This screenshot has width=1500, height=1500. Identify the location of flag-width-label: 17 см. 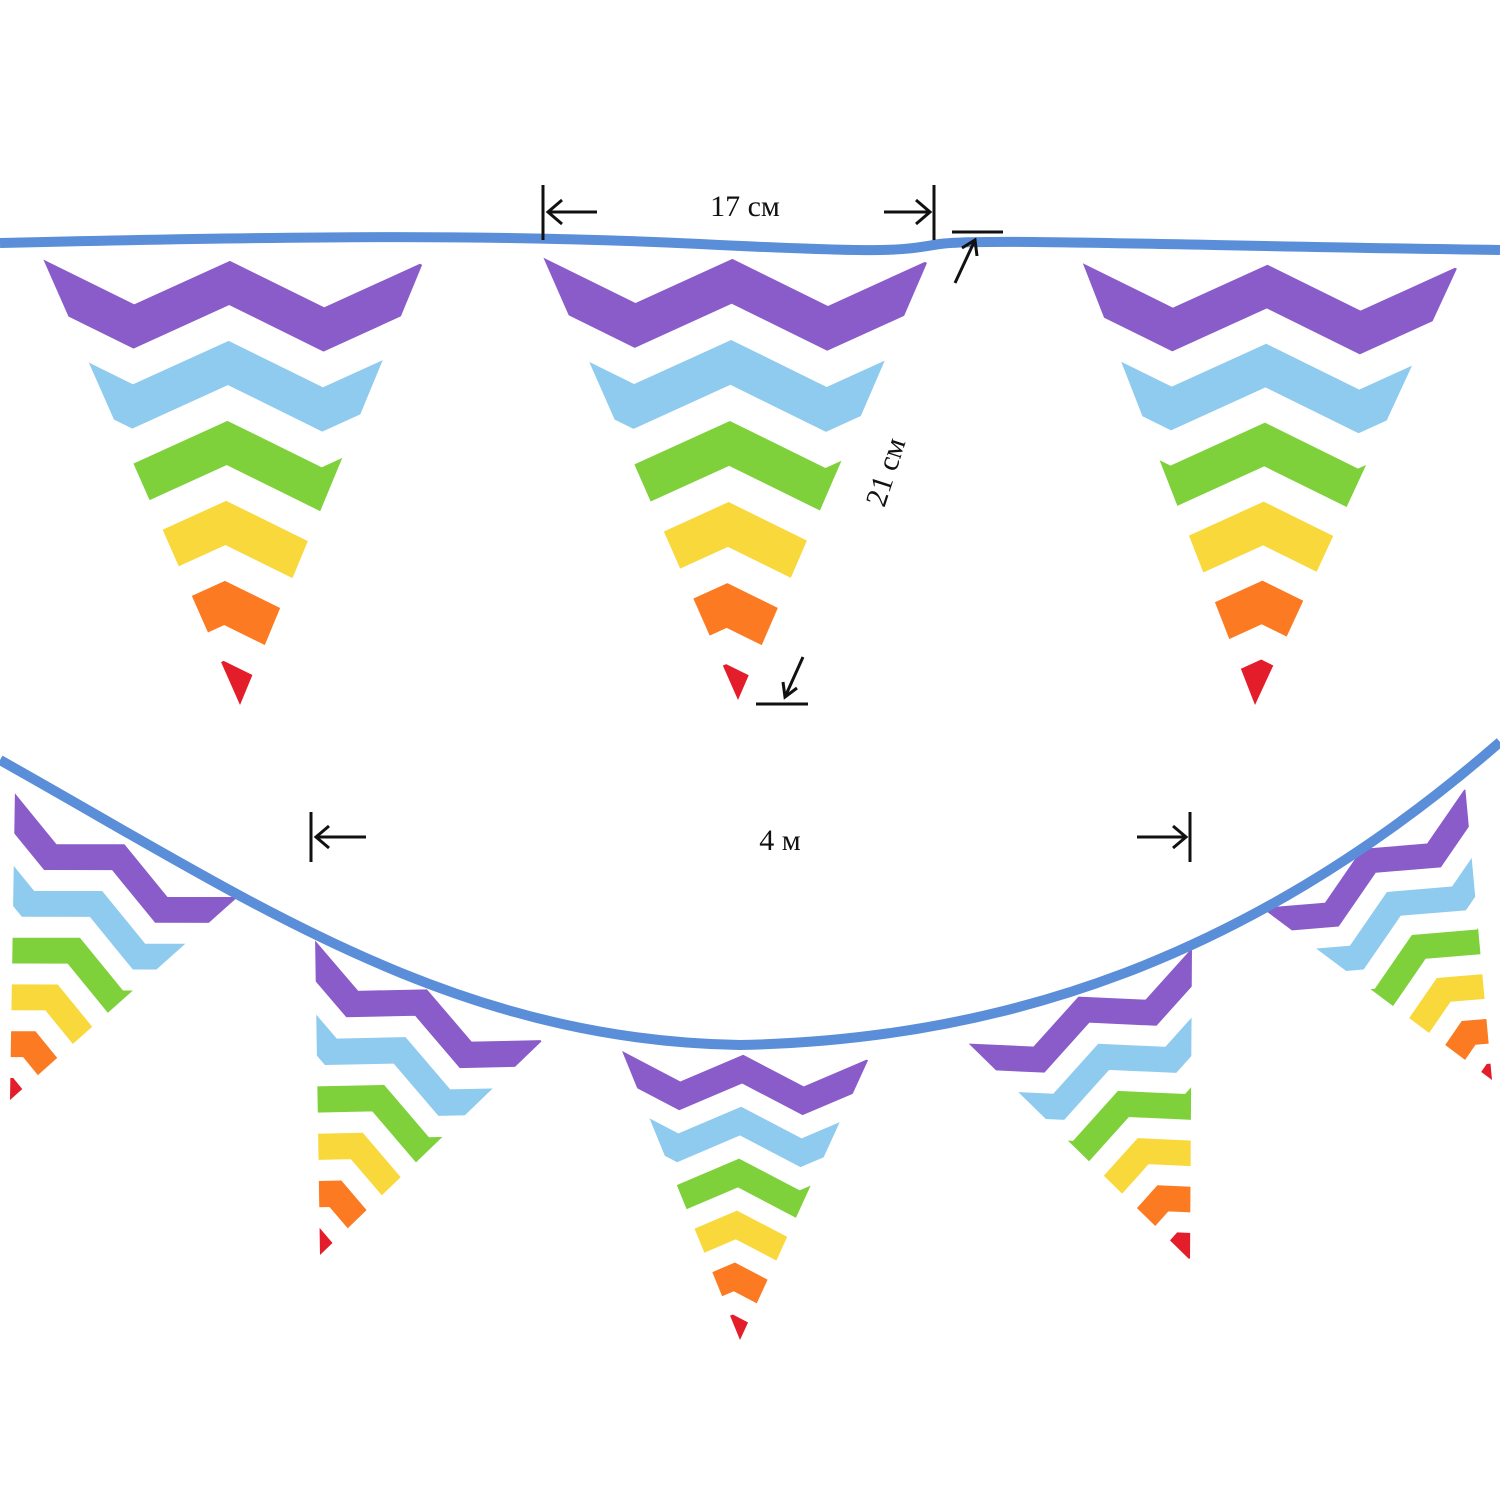
(745, 206).